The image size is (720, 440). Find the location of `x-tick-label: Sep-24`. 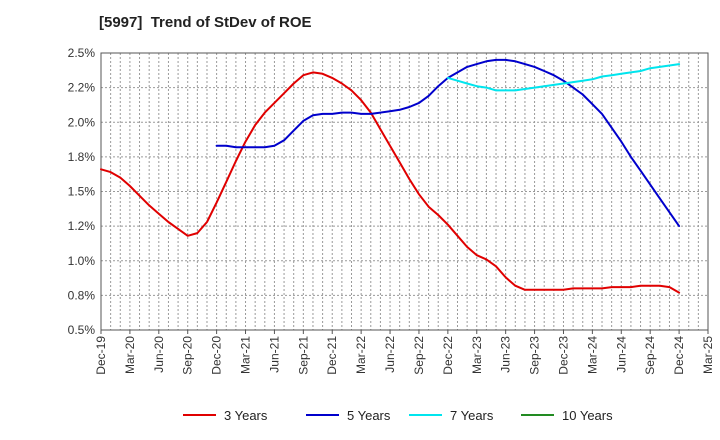

x-tick-label: Sep-24 is located at coordinates (650, 355).